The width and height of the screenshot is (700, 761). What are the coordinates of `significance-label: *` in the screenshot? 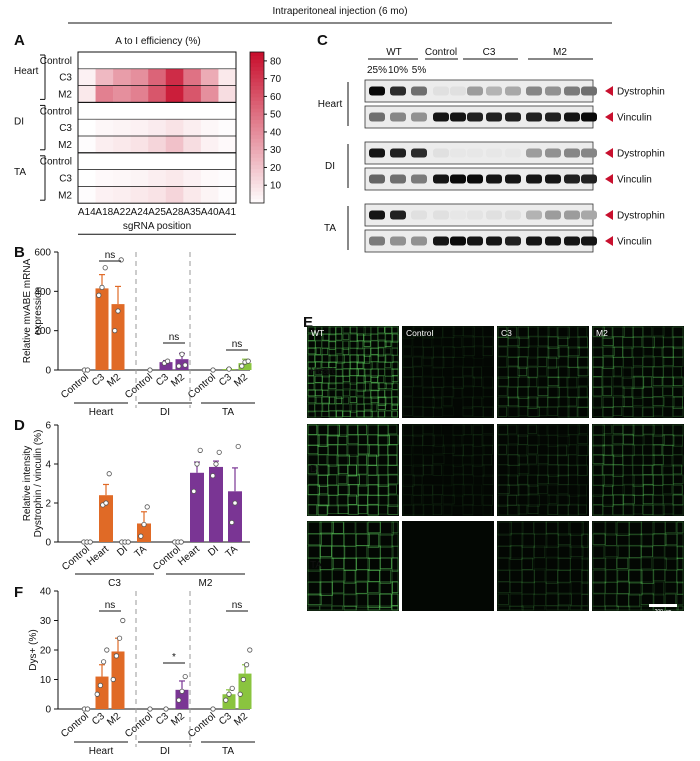 It's located at (174, 657).